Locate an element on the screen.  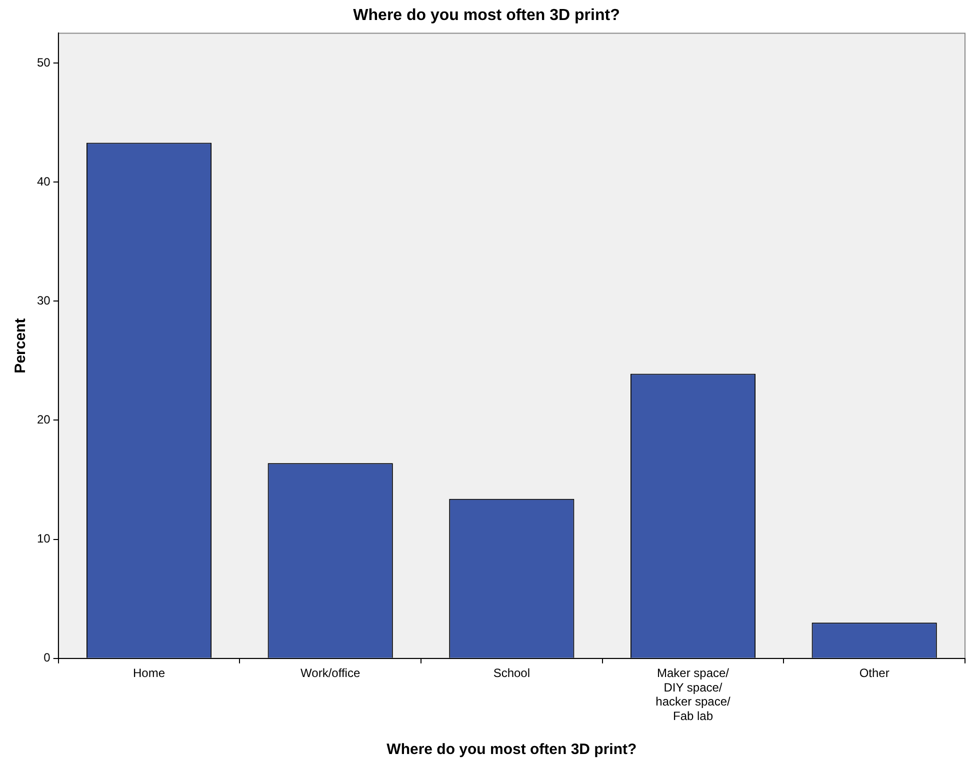
y-tick-label: 40 is located at coordinates (43, 181).